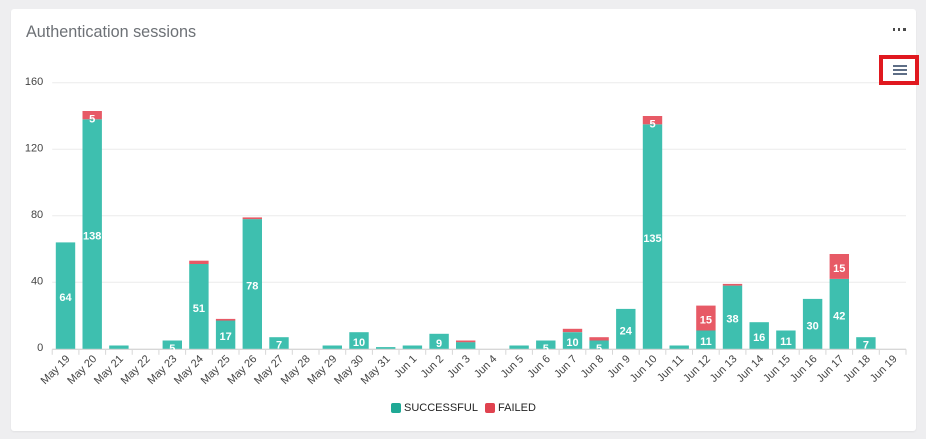 The height and width of the screenshot is (439, 926). Describe the element at coordinates (459, 367) in the screenshot. I see `svg-text: Jun 3` at that location.